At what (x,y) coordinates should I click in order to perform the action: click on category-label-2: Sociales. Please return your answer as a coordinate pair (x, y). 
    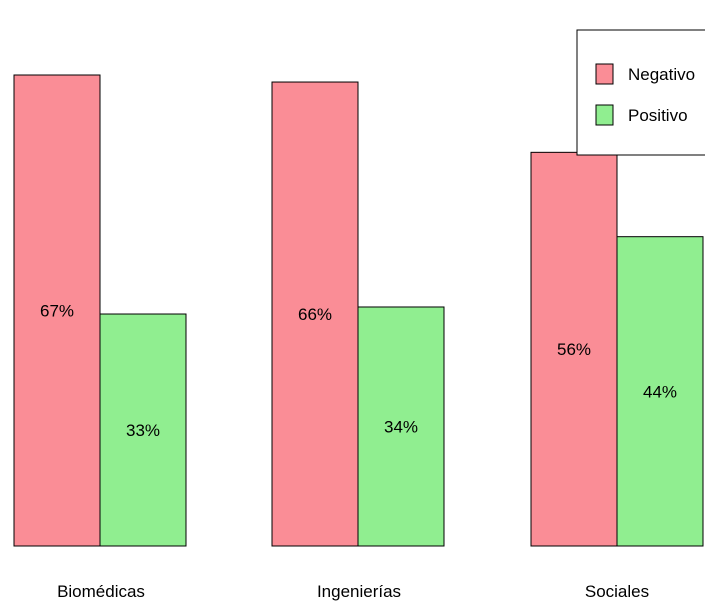
    Looking at the image, I should click on (617, 591).